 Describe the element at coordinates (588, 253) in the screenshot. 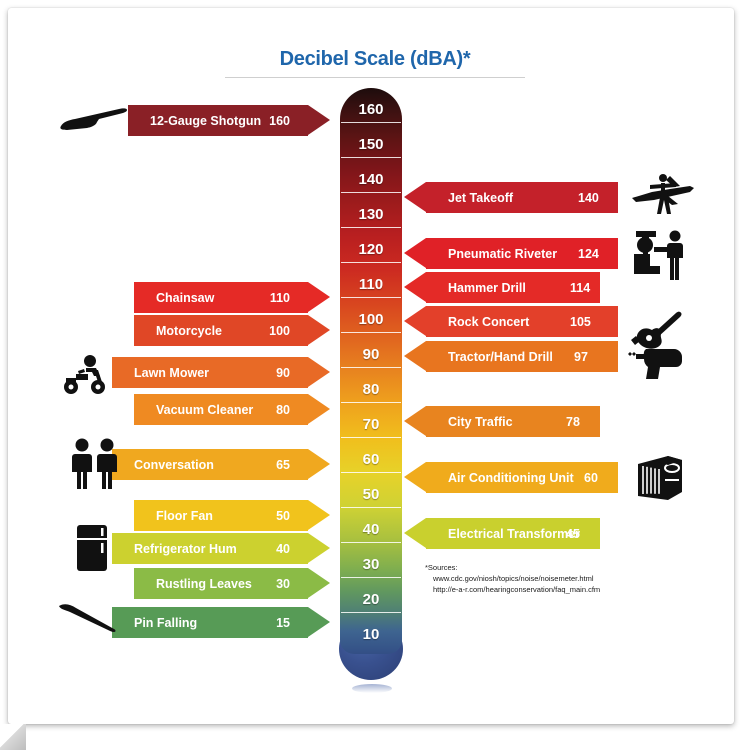

I see `bar-value: 124` at that location.